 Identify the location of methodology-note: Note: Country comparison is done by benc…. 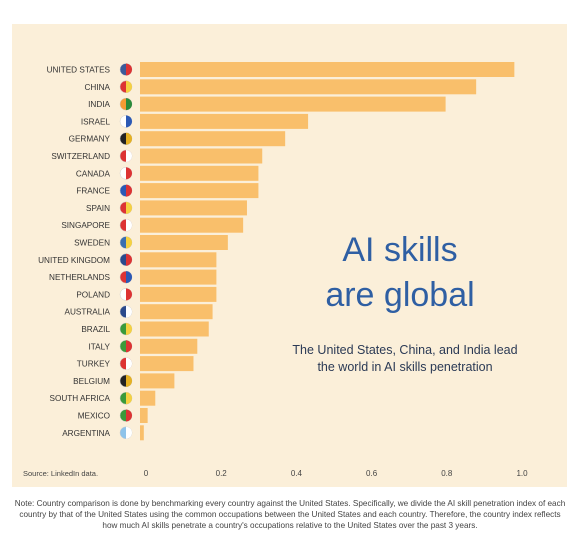
(290, 514).